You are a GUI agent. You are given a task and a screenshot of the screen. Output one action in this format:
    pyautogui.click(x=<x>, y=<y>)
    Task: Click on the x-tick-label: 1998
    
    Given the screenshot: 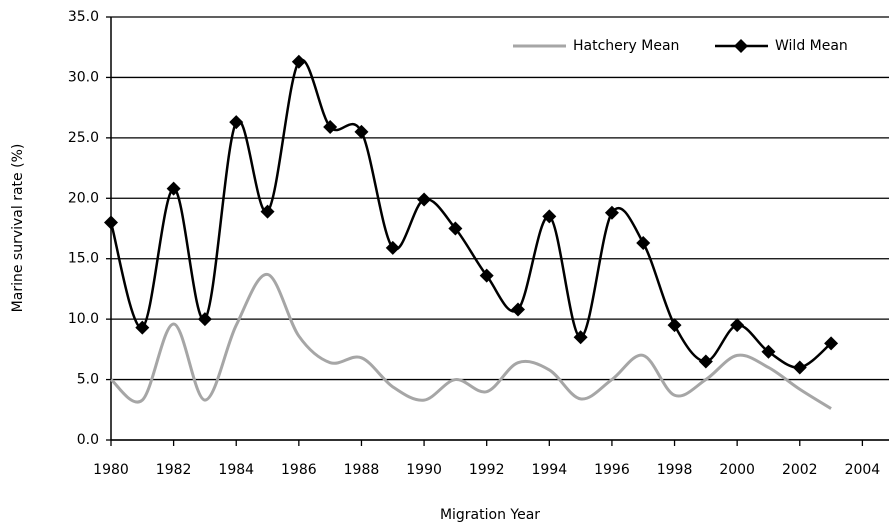 What is the action you would take?
    pyautogui.click(x=675, y=470)
    